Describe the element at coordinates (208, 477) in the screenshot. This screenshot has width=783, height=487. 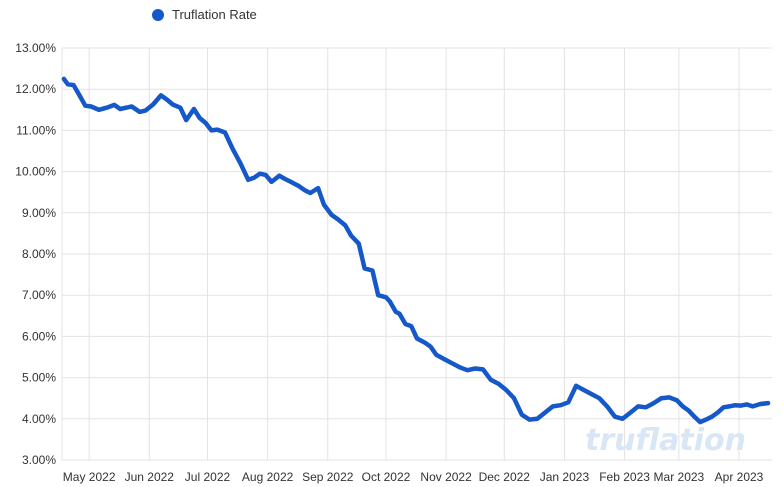
I see `x-tick-label: Jul 2022` at that location.